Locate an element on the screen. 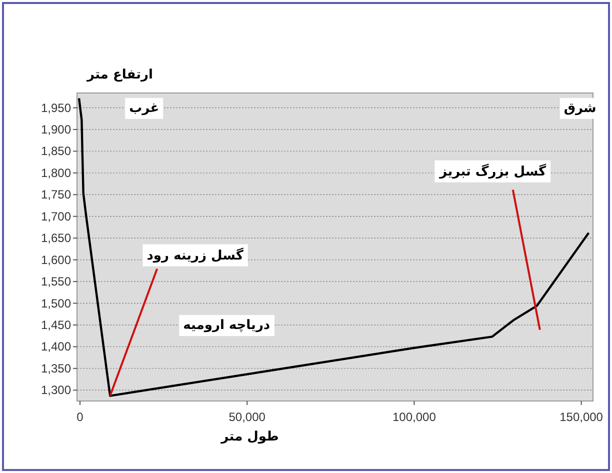  annotation: گسل بزرگ تبریز is located at coordinates (492, 171).